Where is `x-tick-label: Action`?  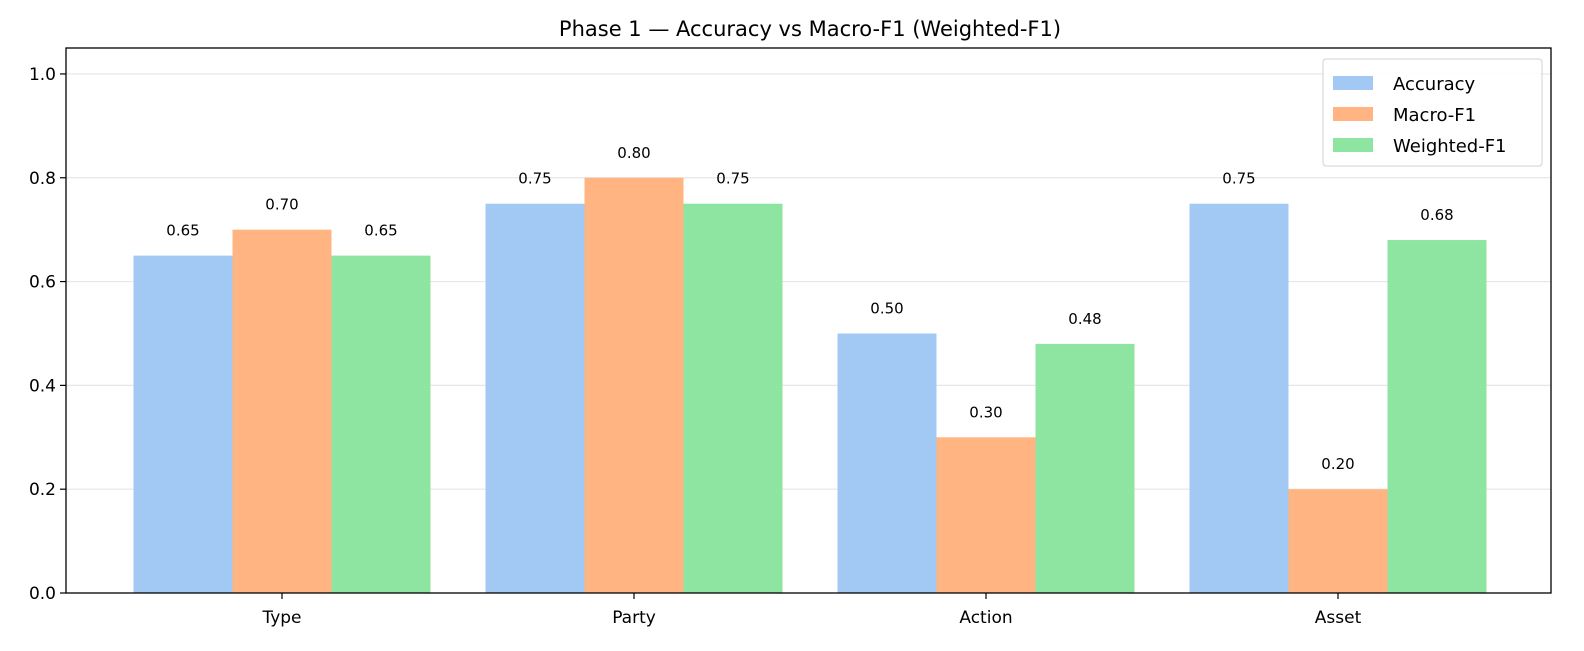 x-tick-label: Action is located at coordinates (985, 618).